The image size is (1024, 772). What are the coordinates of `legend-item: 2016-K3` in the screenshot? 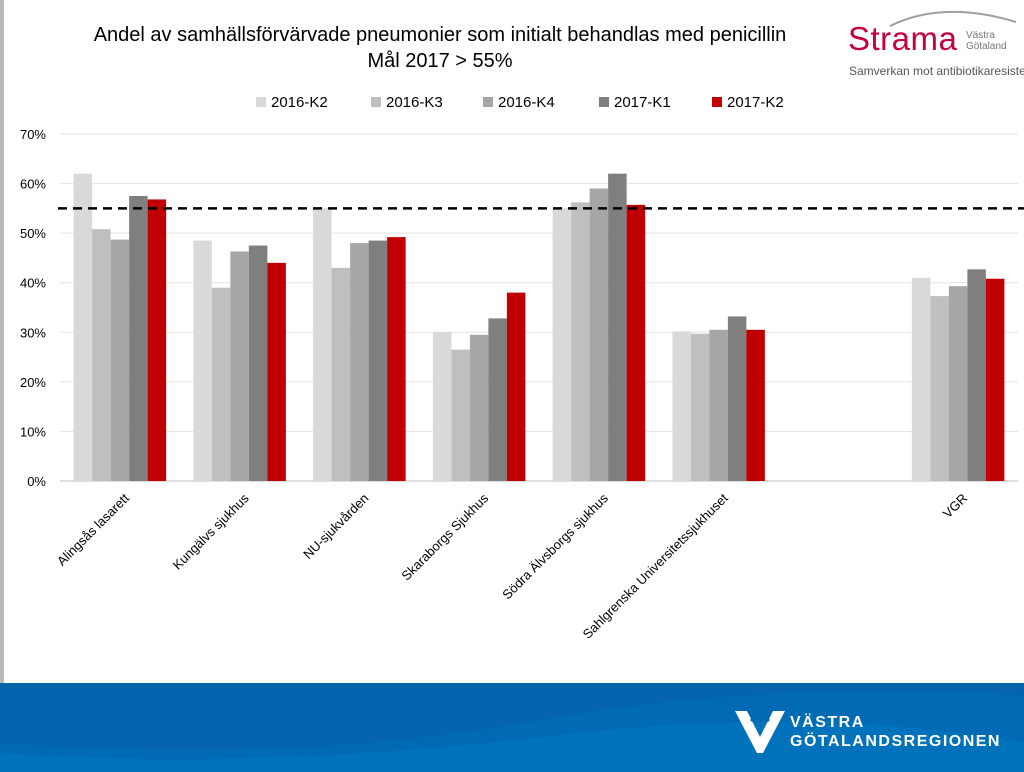 It's located at (407, 102).